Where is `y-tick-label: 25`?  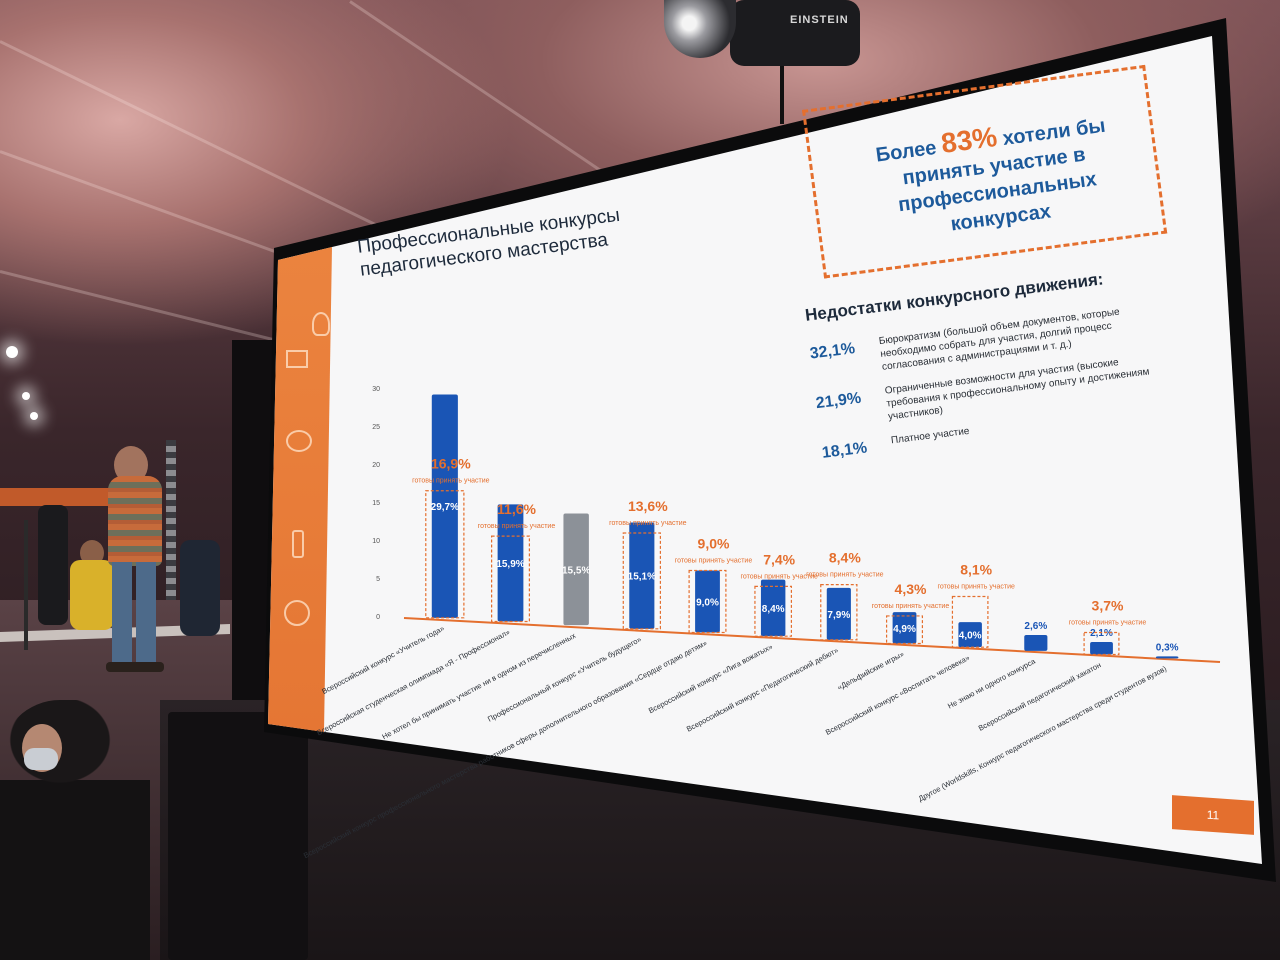
y-tick-label: 25 is located at coordinates (376, 427).